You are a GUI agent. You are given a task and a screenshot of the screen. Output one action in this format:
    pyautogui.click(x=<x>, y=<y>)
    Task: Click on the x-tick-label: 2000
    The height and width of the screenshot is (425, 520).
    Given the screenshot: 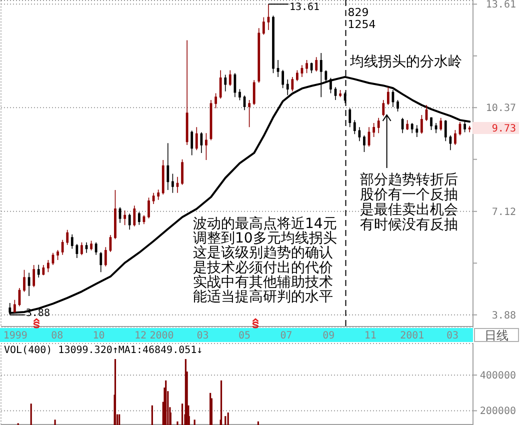 What is the action you would take?
    pyautogui.click(x=162, y=336)
    